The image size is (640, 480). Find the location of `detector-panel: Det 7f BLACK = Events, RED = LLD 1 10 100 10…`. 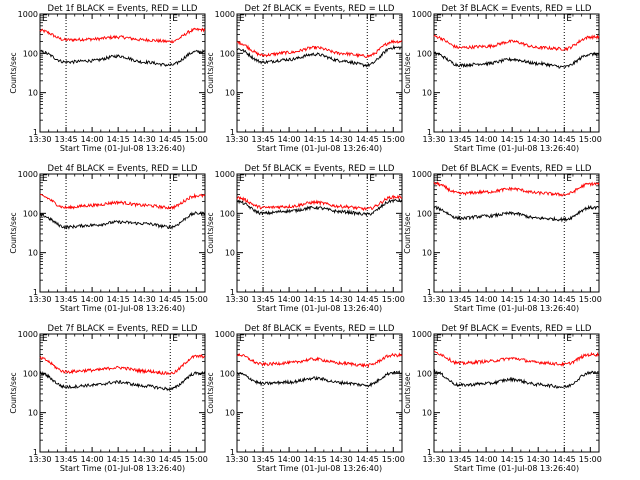

detector-panel: Det 7f BLACK = Events, RED = LLD 1 10 100 10… is located at coordinates (108, 398).